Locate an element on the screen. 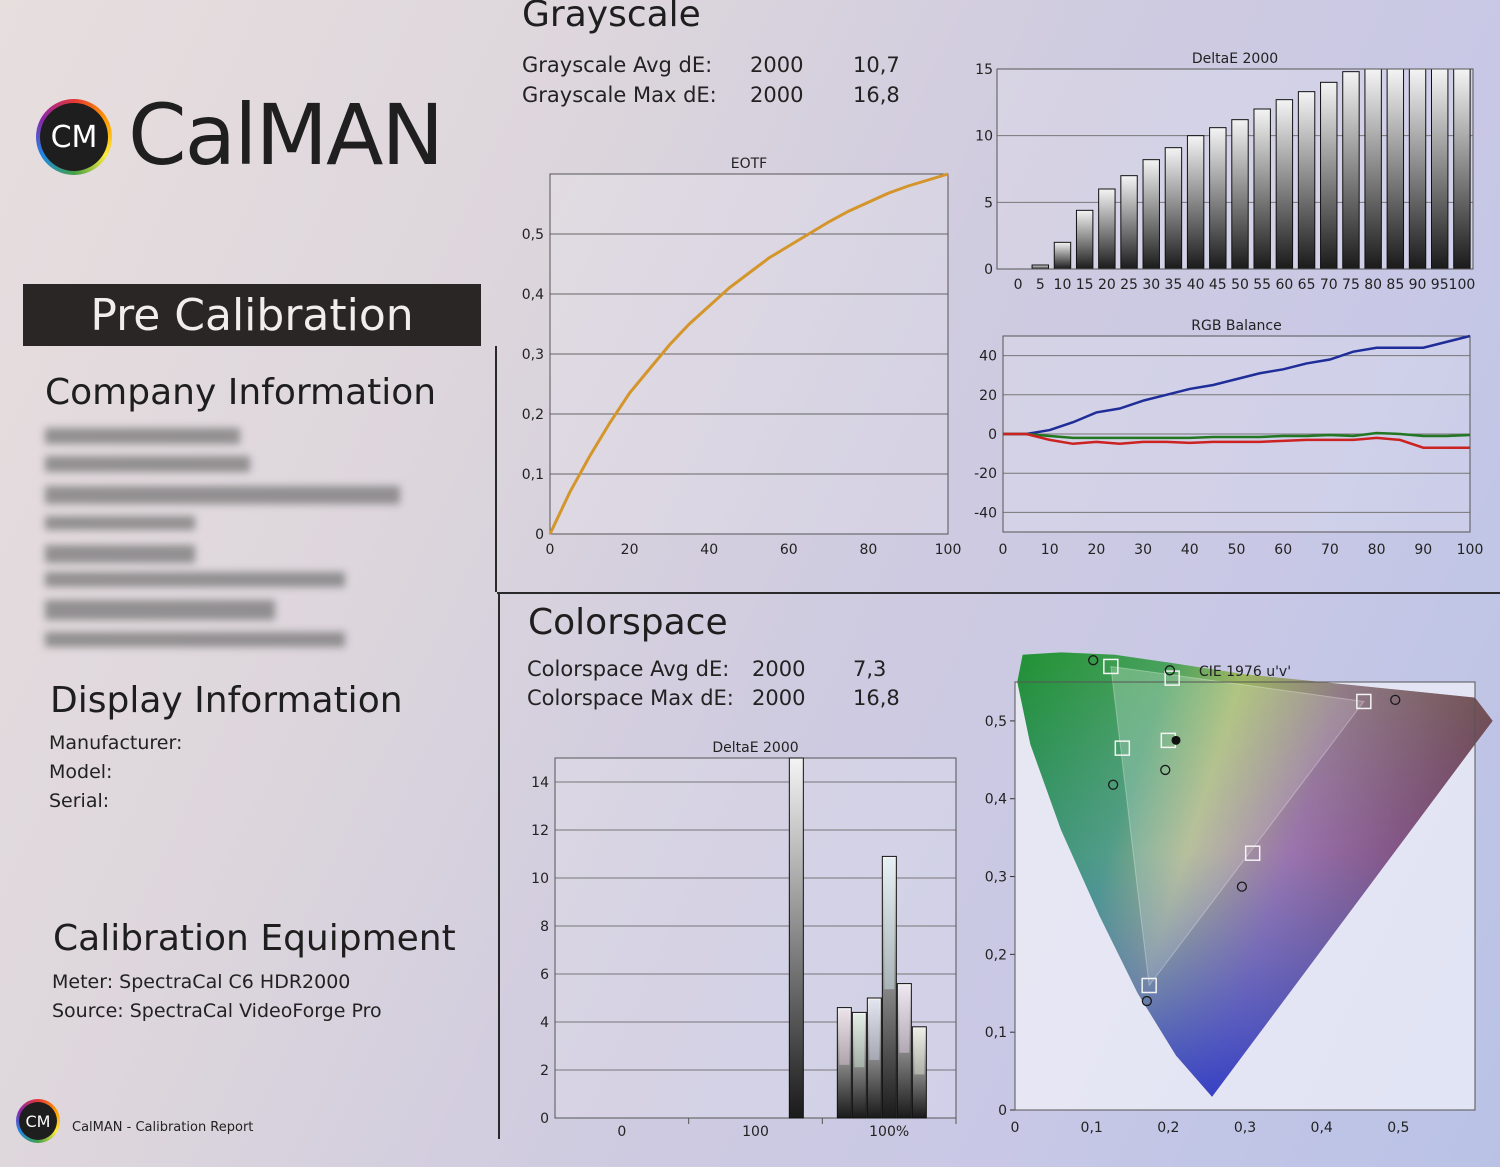 The height and width of the screenshot is (1167, 1500). grayscale-max-standard: 2000 is located at coordinates (777, 95).